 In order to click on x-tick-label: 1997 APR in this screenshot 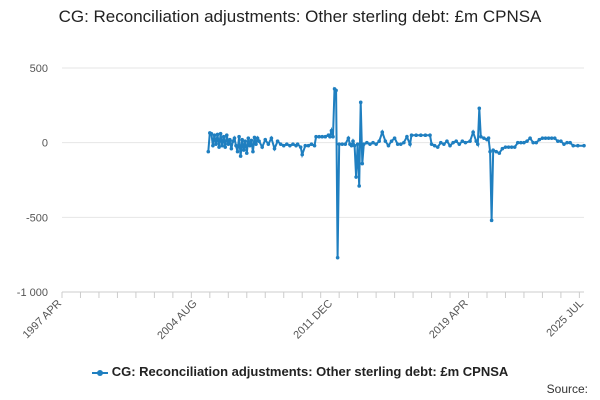, I will do `click(43, 320)`.